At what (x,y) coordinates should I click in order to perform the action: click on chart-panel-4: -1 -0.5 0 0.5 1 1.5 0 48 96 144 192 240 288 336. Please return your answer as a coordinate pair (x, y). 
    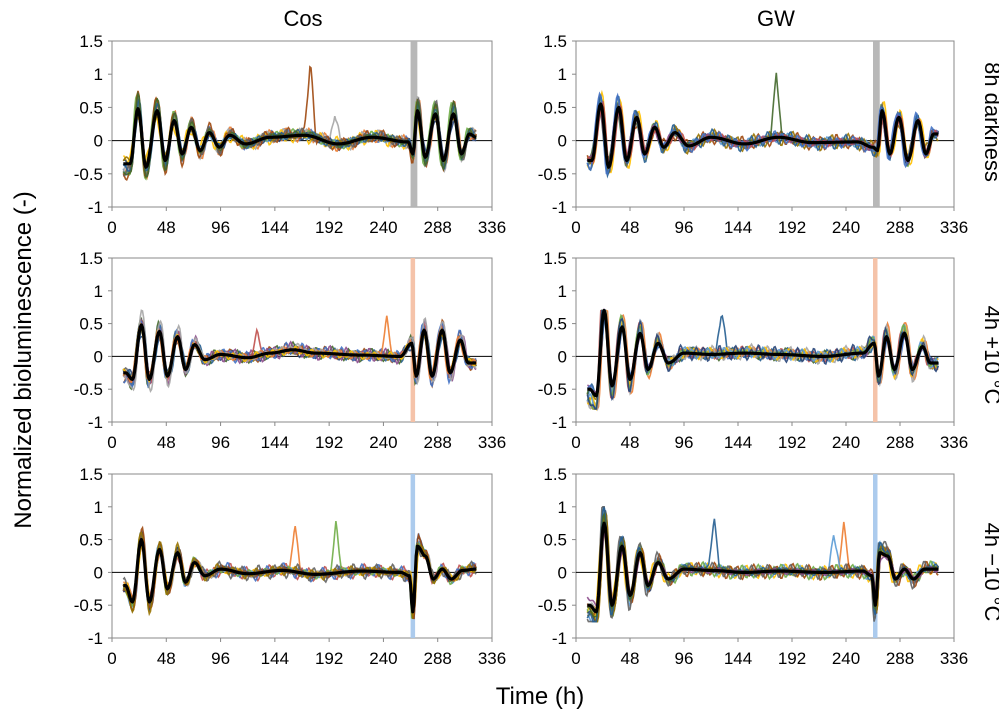
    Looking at the image, I should click on (290, 566).